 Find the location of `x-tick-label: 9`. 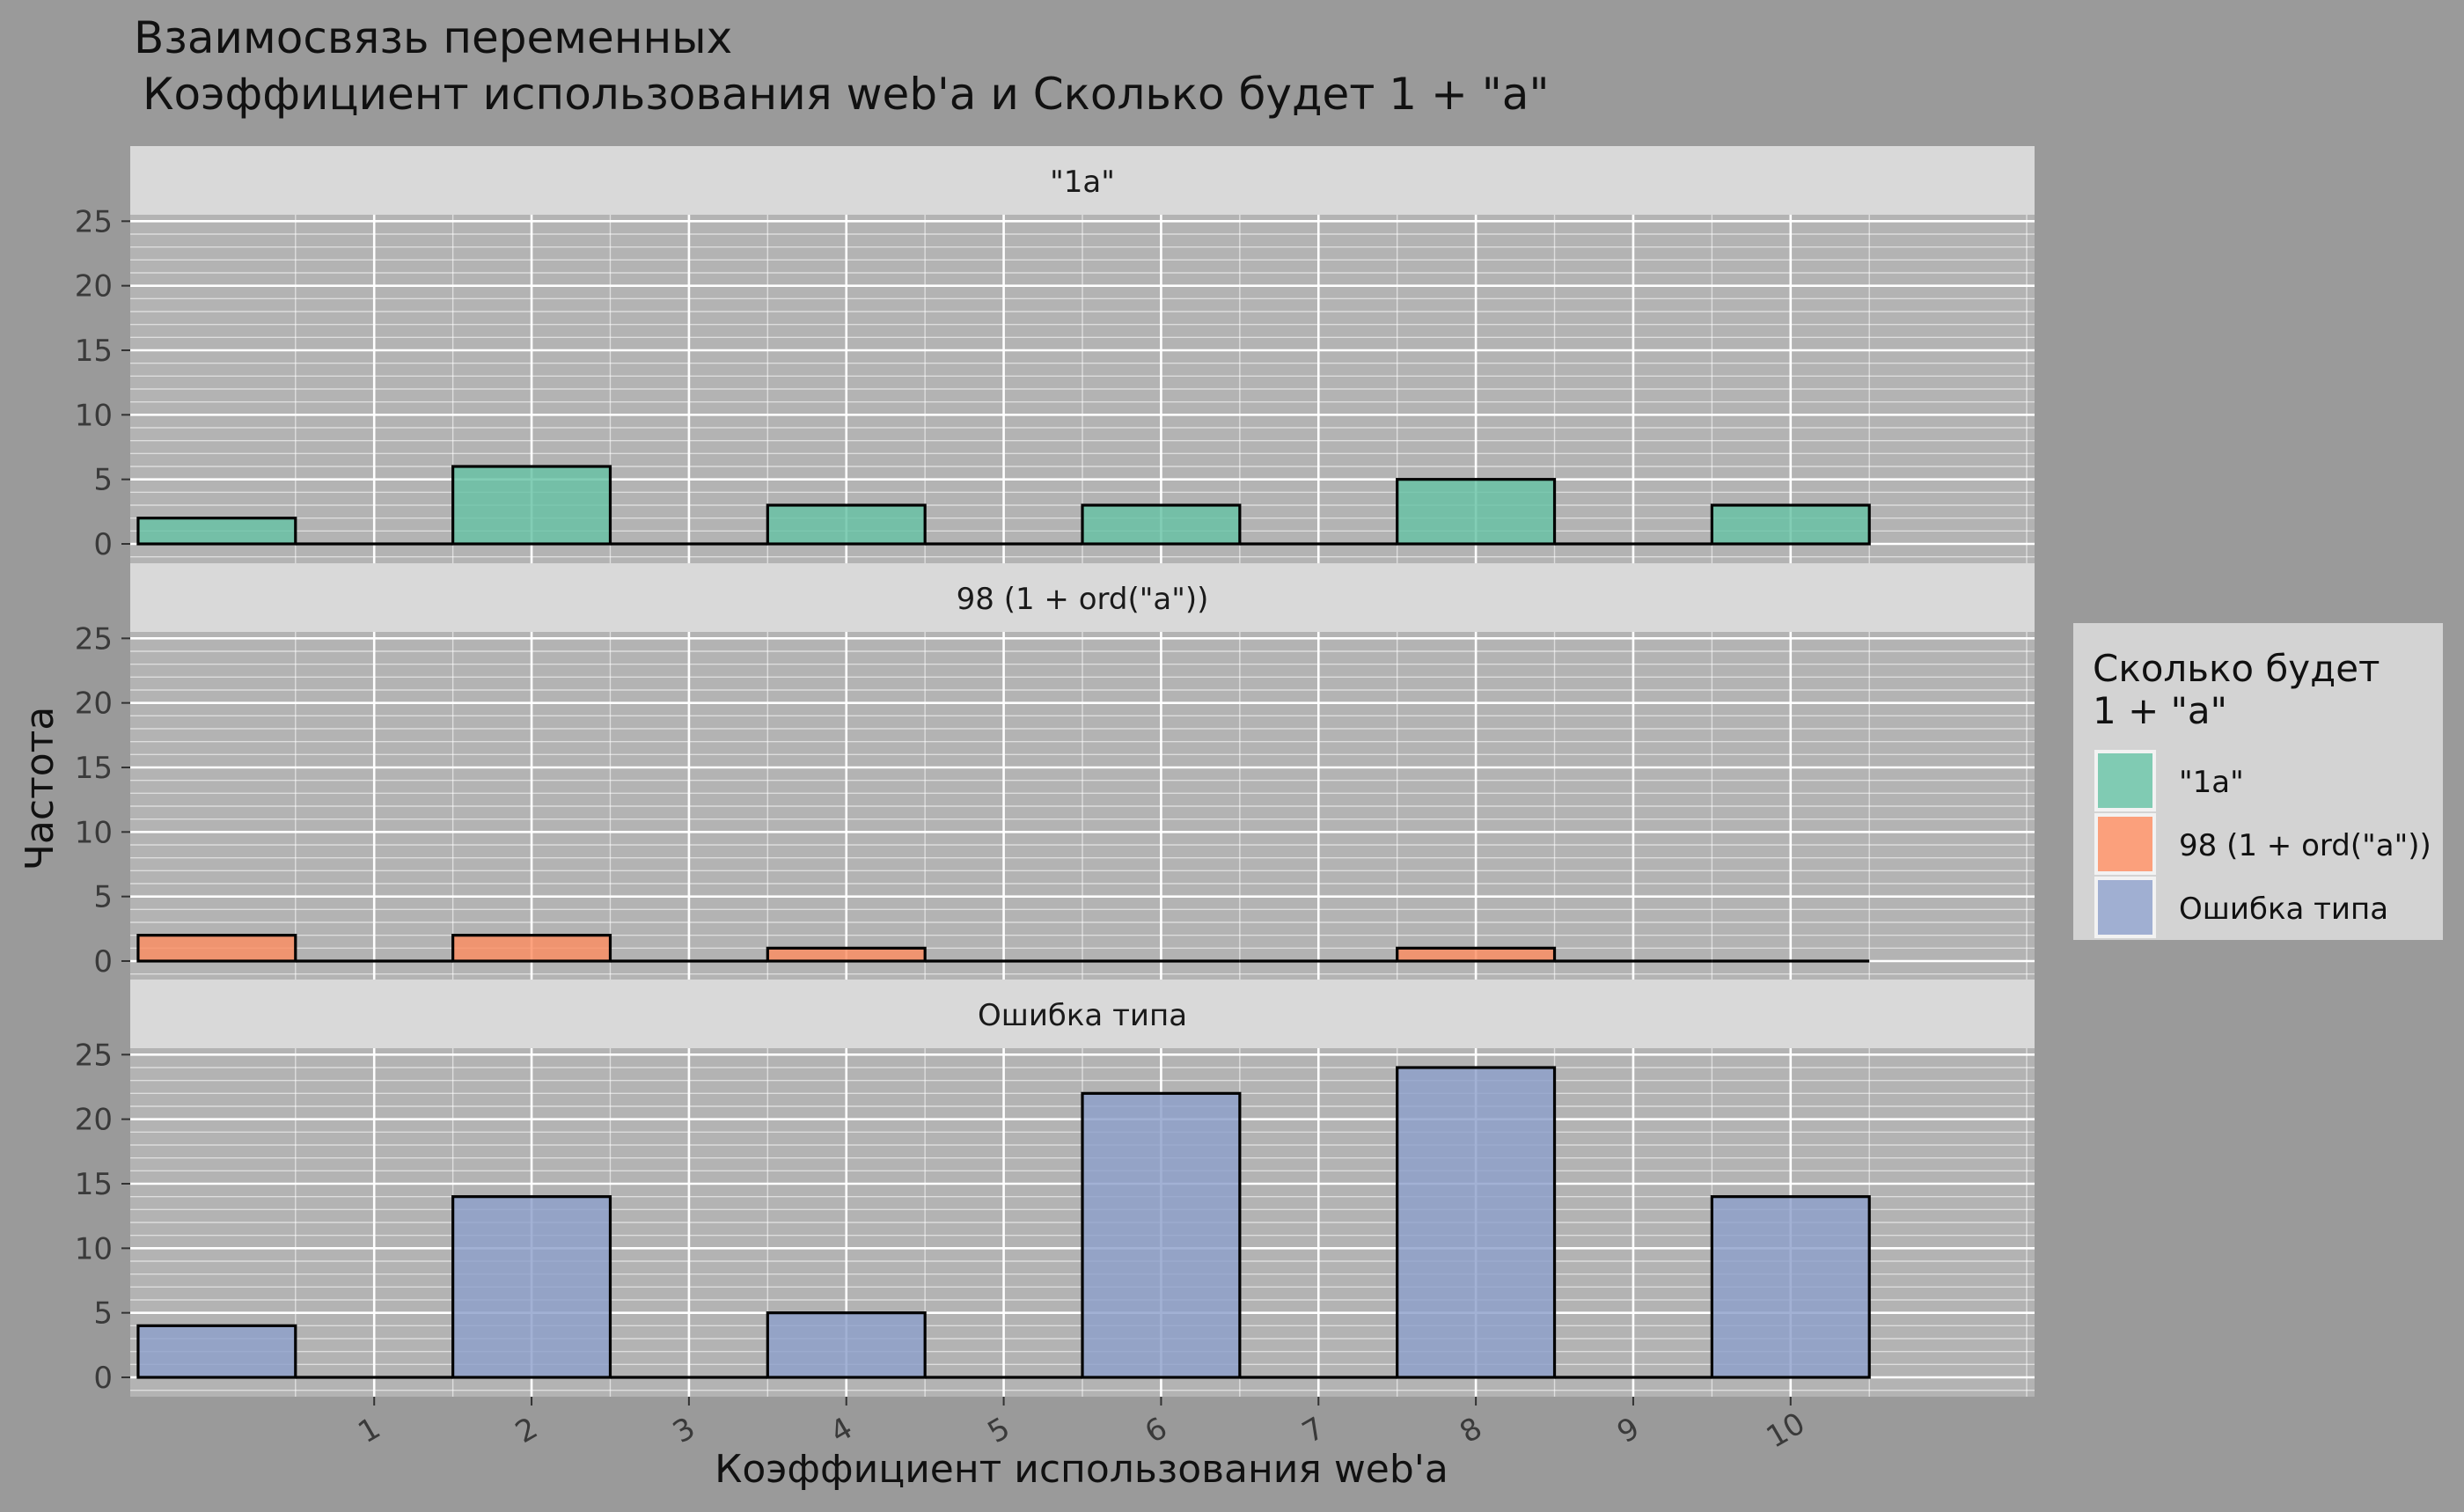

x-tick-label: 9 is located at coordinates (1629, 1431).